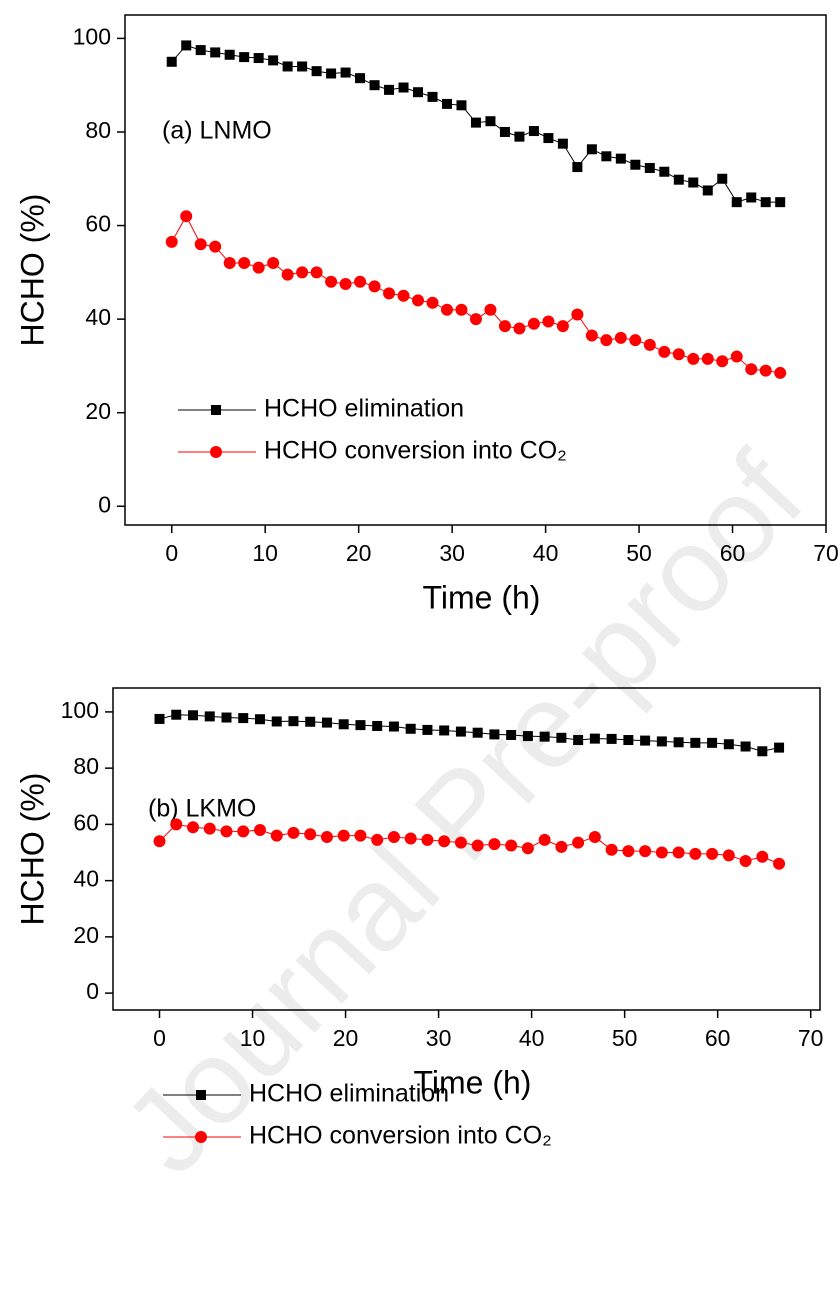 The image size is (840, 1315). Describe the element at coordinates (86, 879) in the screenshot. I see `y-tick-label: 40` at that location.